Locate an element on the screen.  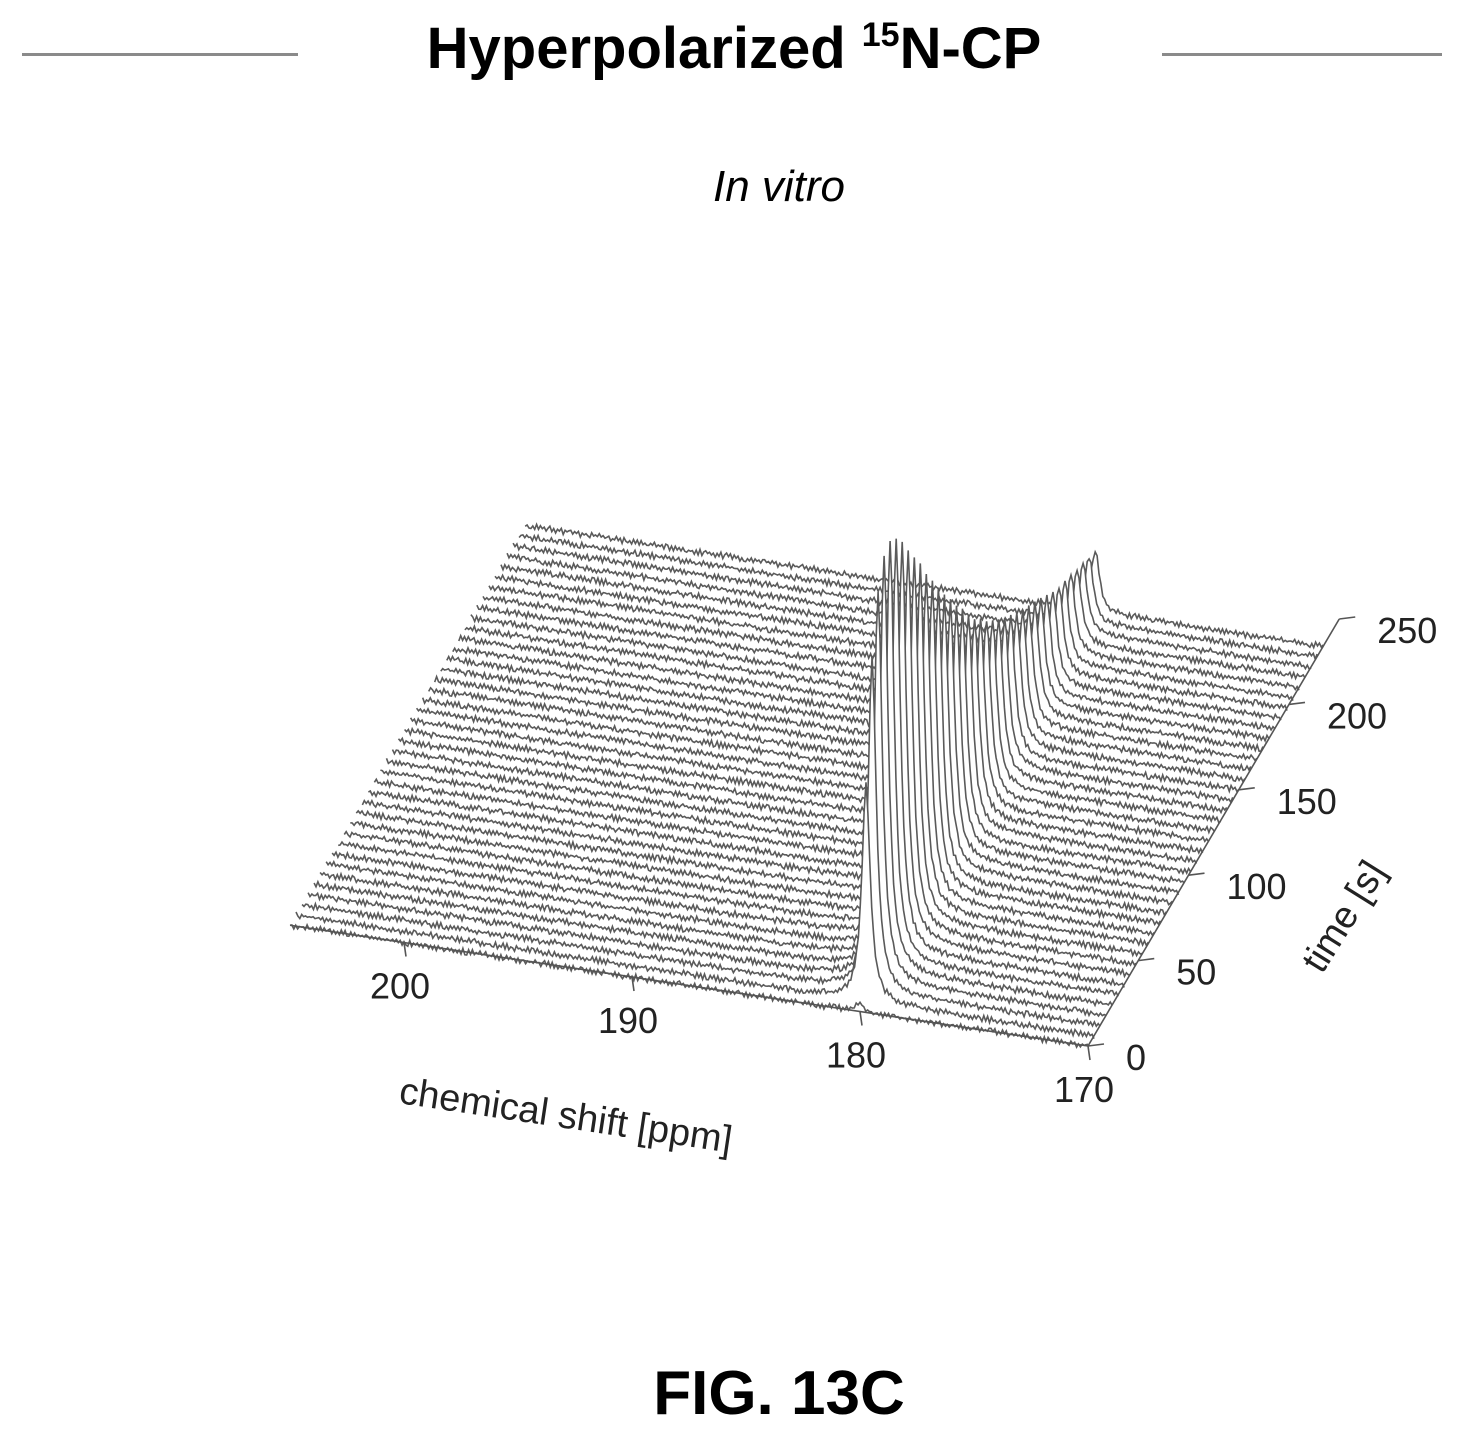
figure-label: FIG. 13C is located at coordinates (779, 1393).